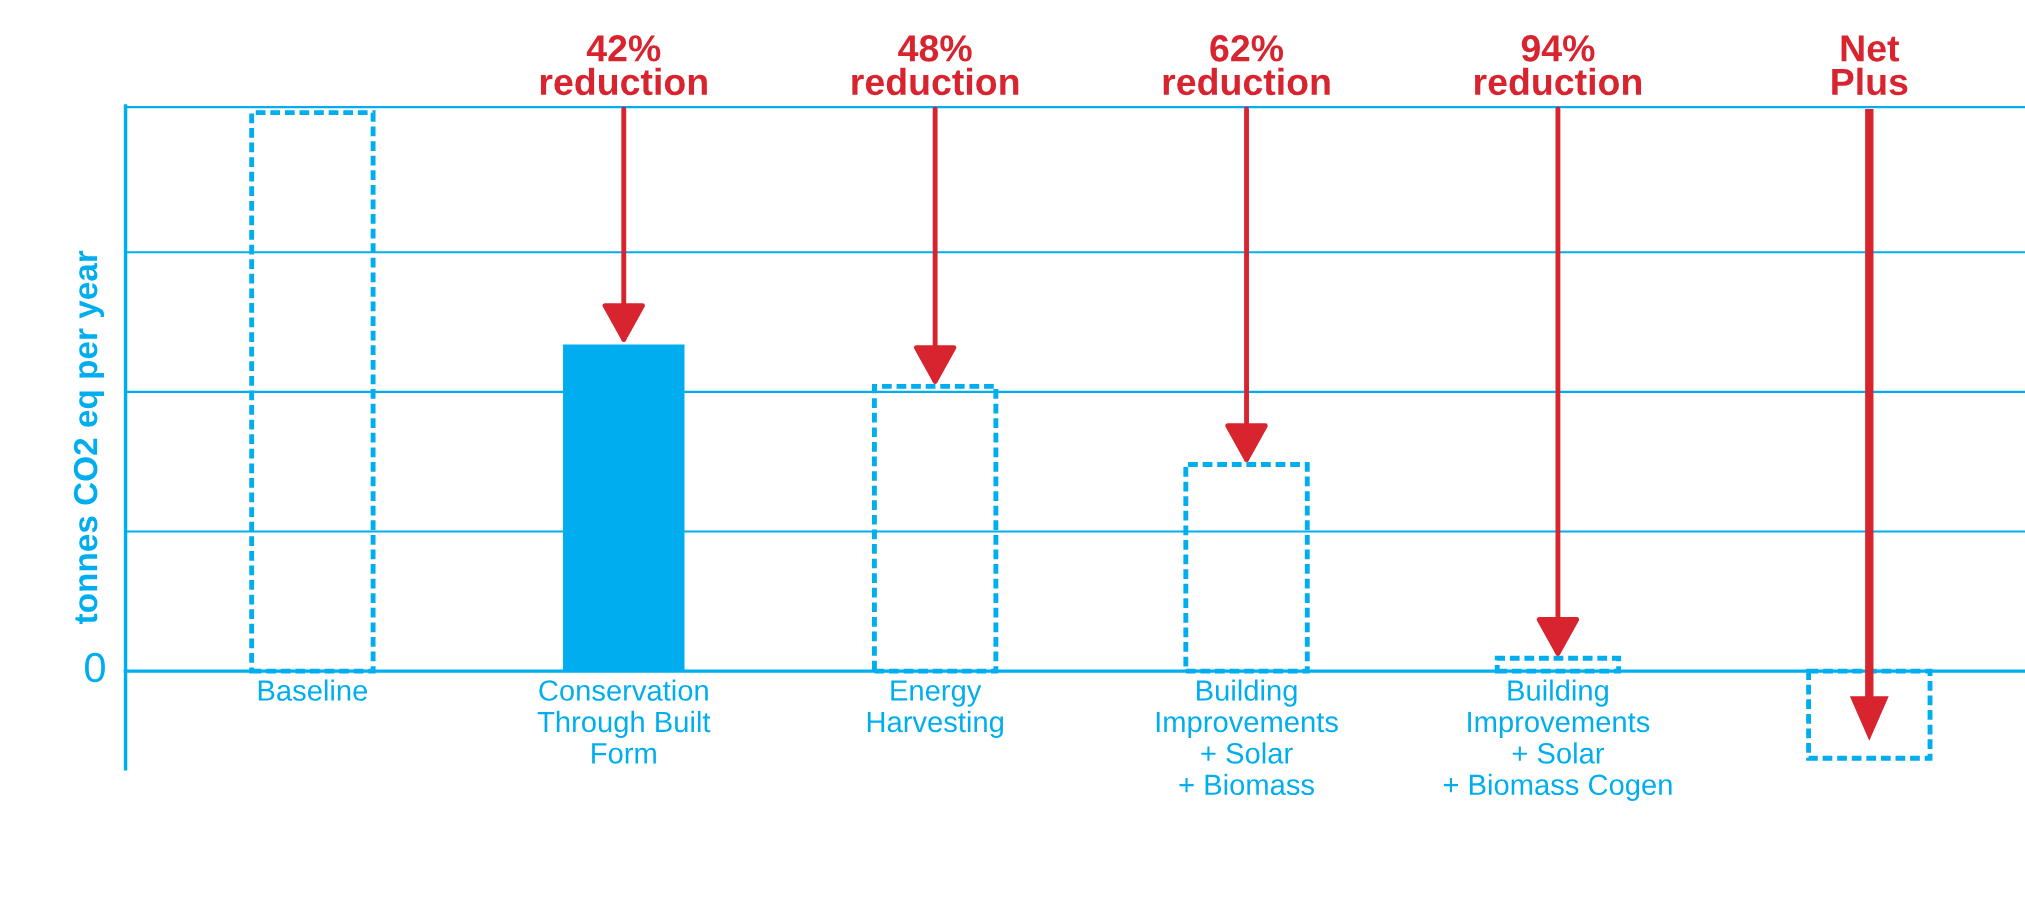 The image size is (2025, 898). What do you see at coordinates (95, 667) in the screenshot?
I see `text: 0` at bounding box center [95, 667].